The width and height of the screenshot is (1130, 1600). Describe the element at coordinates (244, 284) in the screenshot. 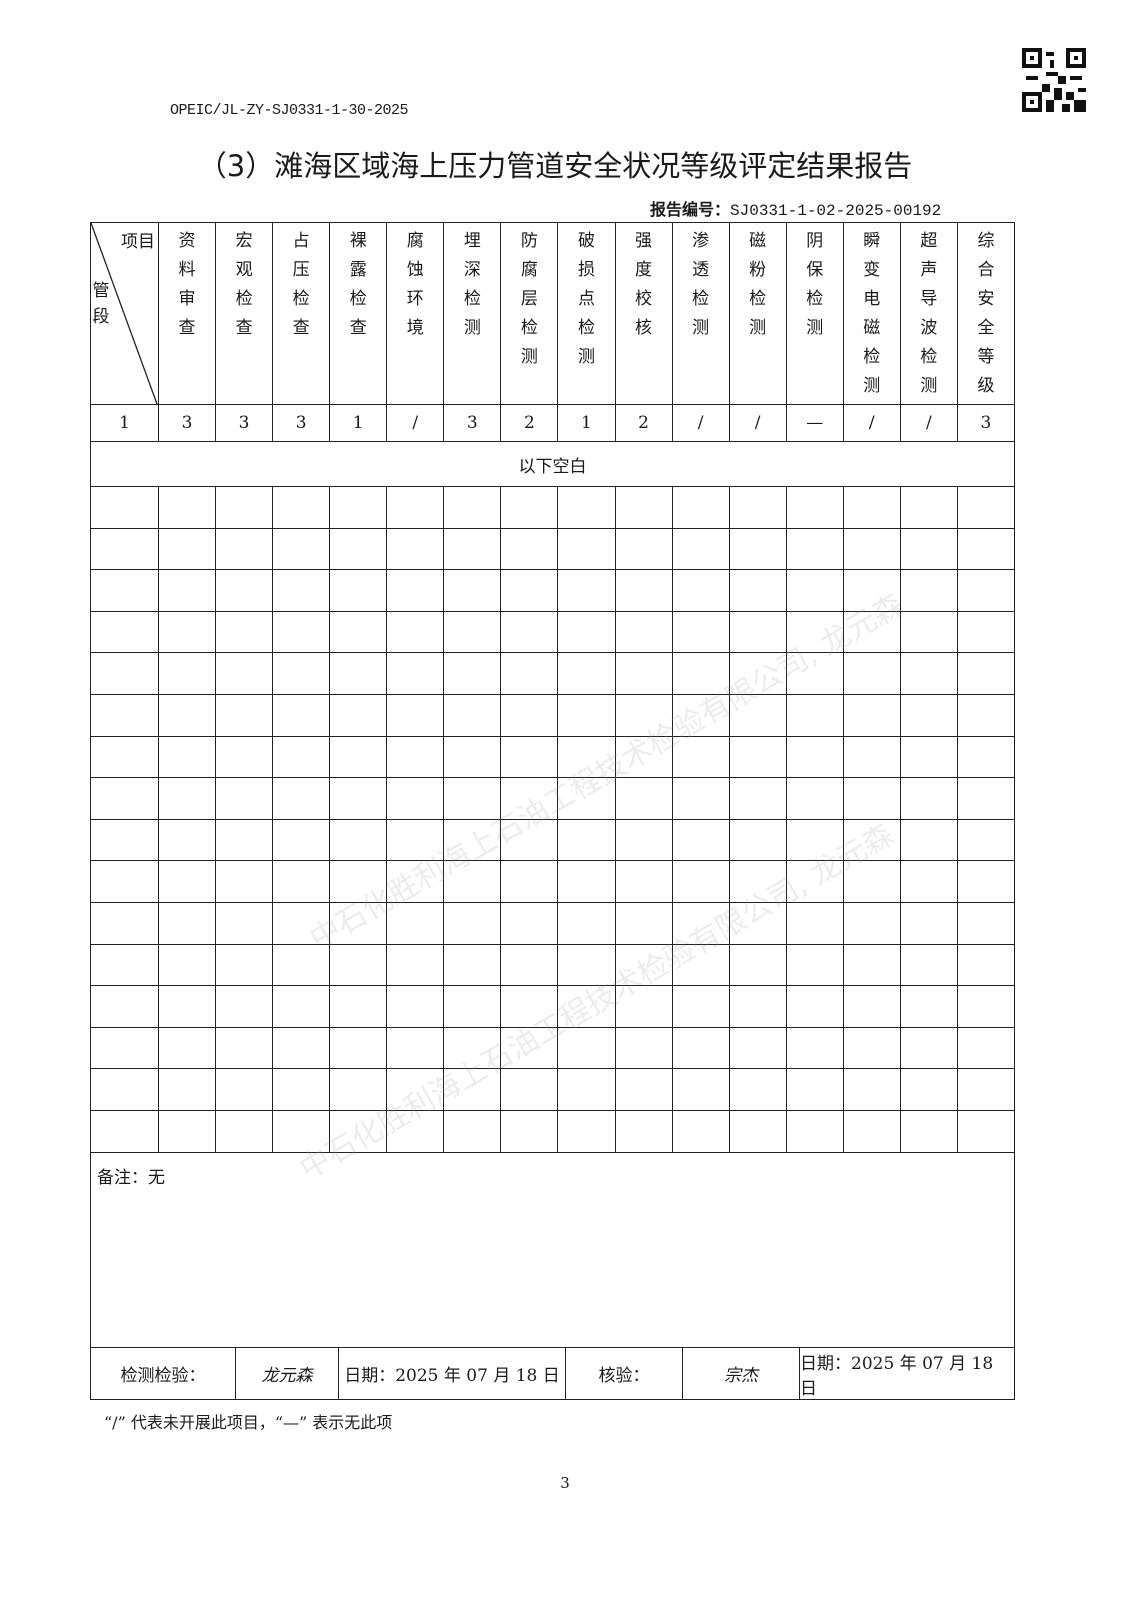

I see `column-header-text: 宏观检查` at that location.